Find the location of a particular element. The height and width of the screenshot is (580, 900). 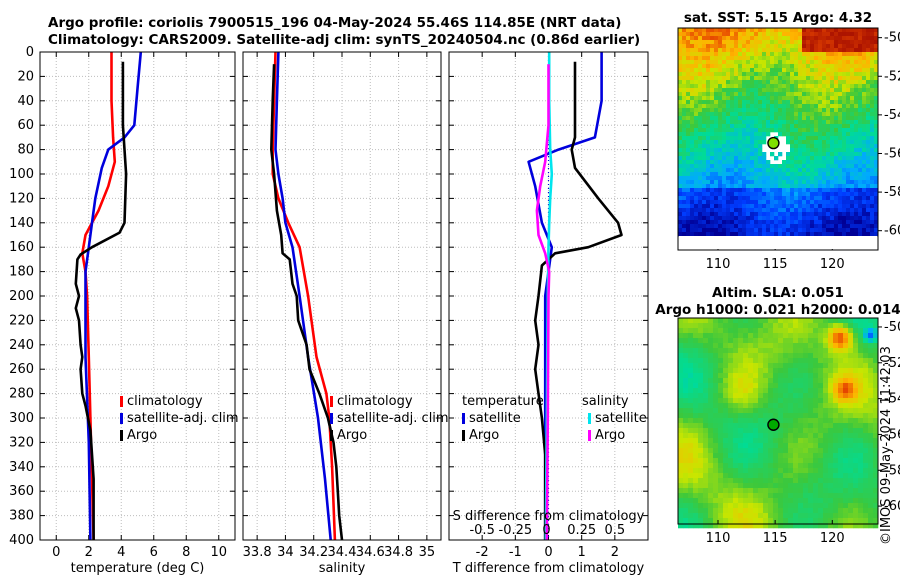

top-x-tick-label: 0.25 is located at coordinates (581, 530).